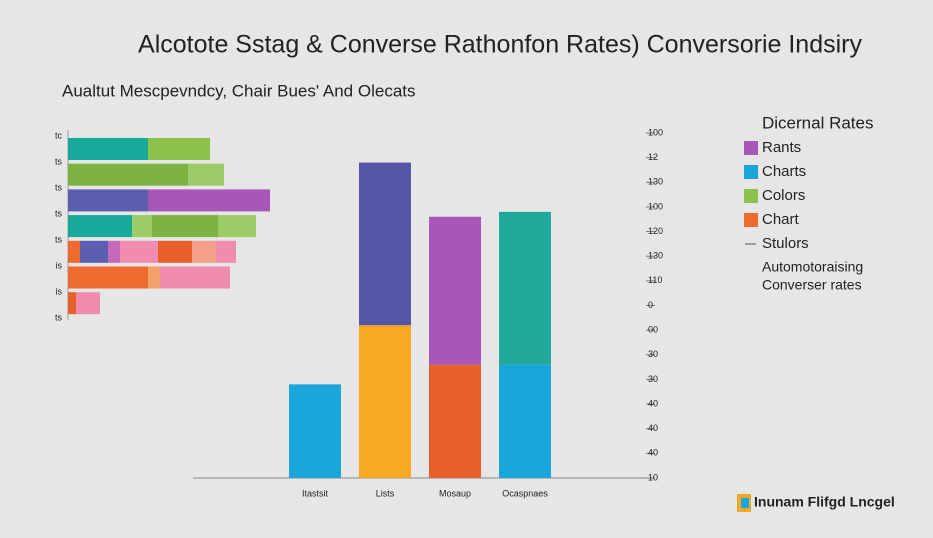 The image size is (933, 538). What do you see at coordinates (59, 135) in the screenshot?
I see `y-tick-label: tc` at bounding box center [59, 135].